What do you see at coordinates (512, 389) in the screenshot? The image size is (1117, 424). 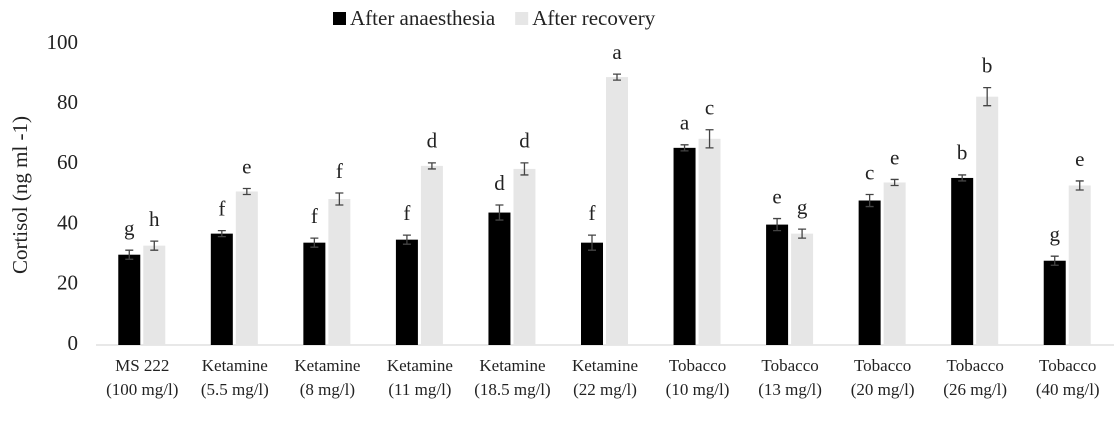 I see `x-tick-label: (18.5 mg/l)` at bounding box center [512, 389].